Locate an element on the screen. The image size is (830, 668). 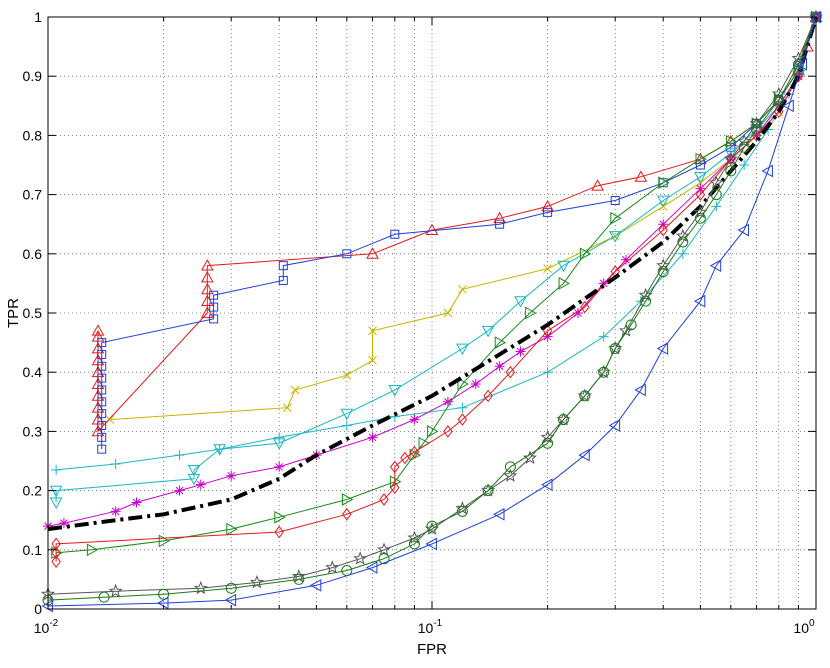
y-tick-label: 0 is located at coordinates (38, 609).